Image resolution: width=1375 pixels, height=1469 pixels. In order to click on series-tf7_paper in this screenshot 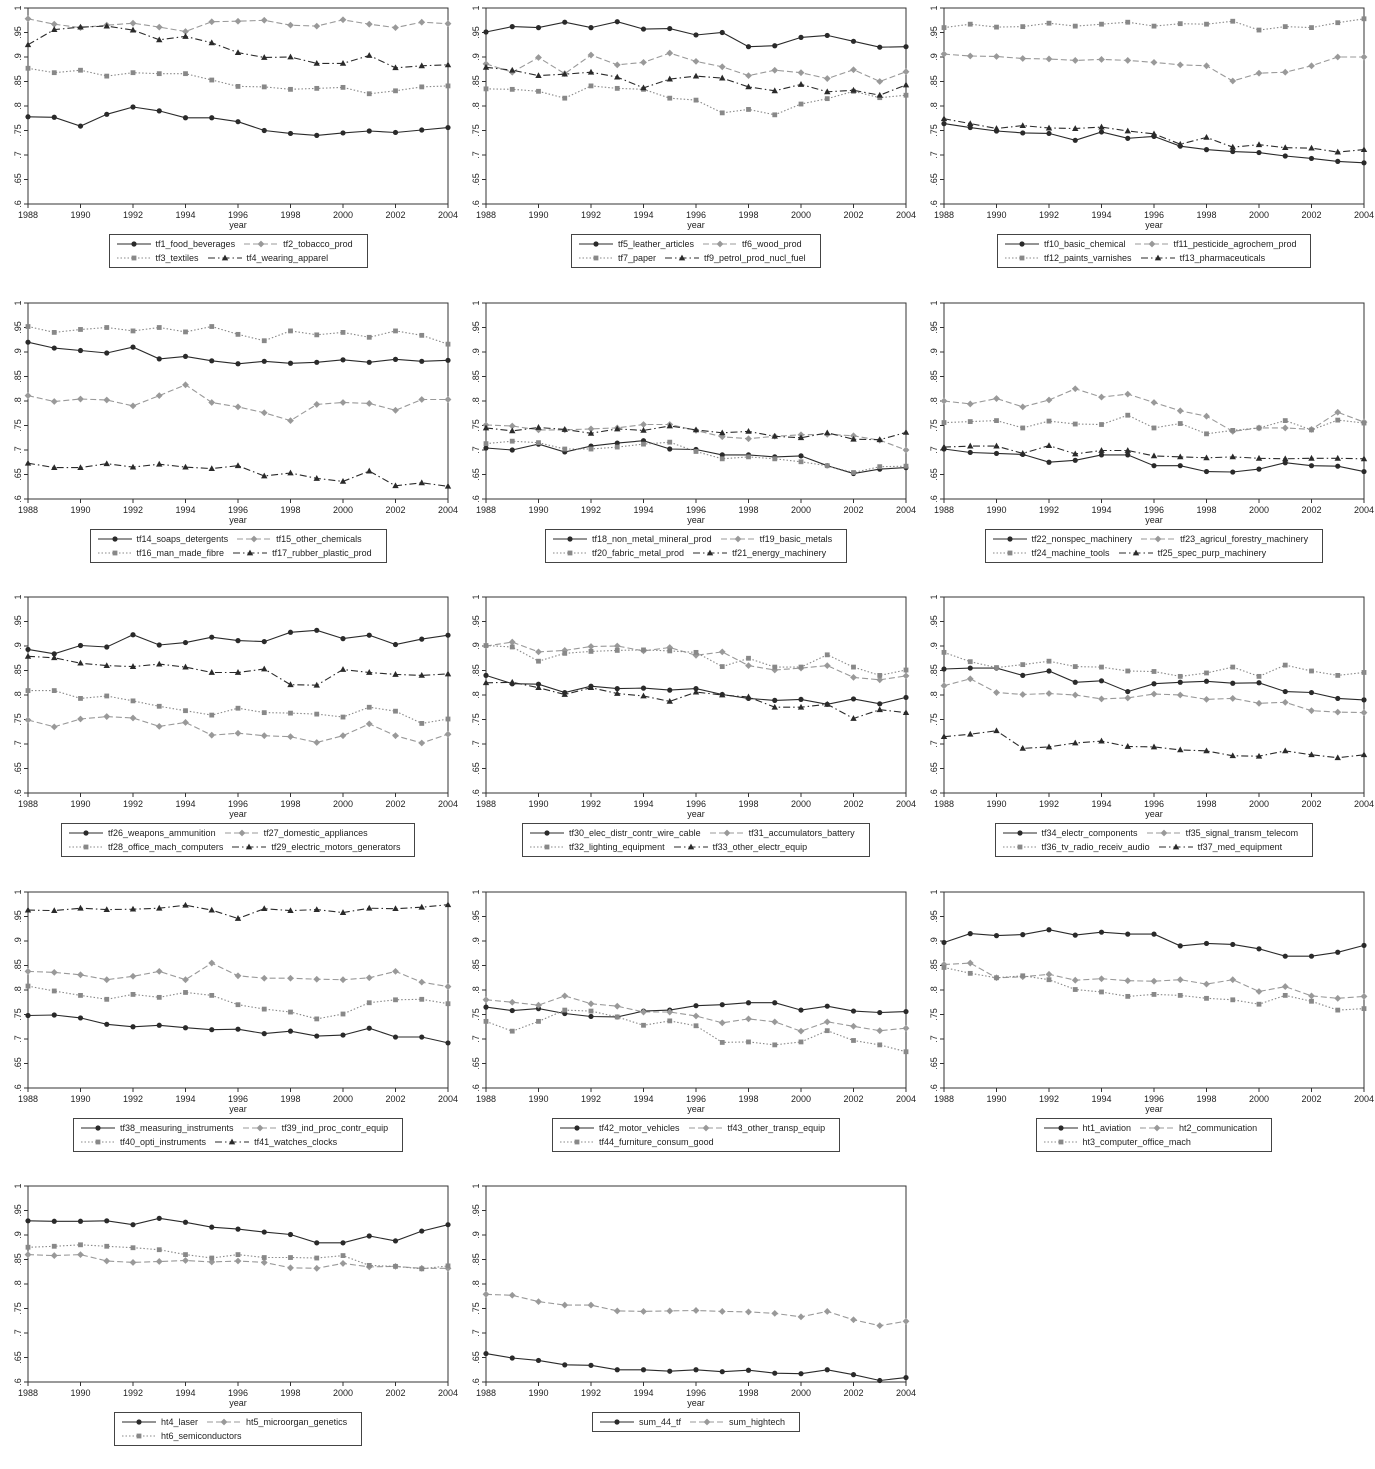, I will do `click(696, 101)`.